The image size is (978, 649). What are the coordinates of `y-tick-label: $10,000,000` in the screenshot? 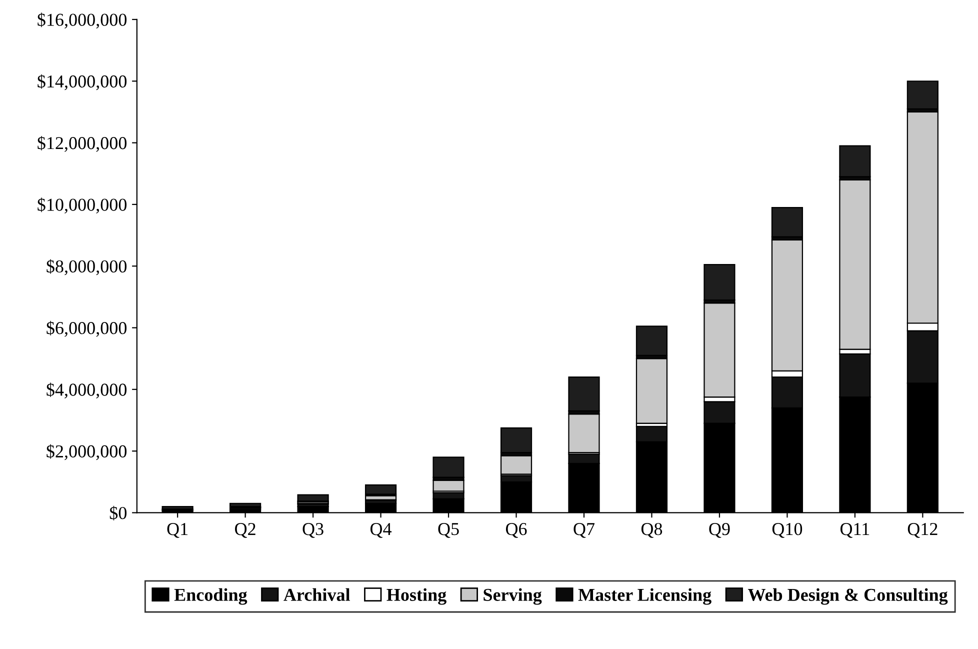 It's located at (82, 206).